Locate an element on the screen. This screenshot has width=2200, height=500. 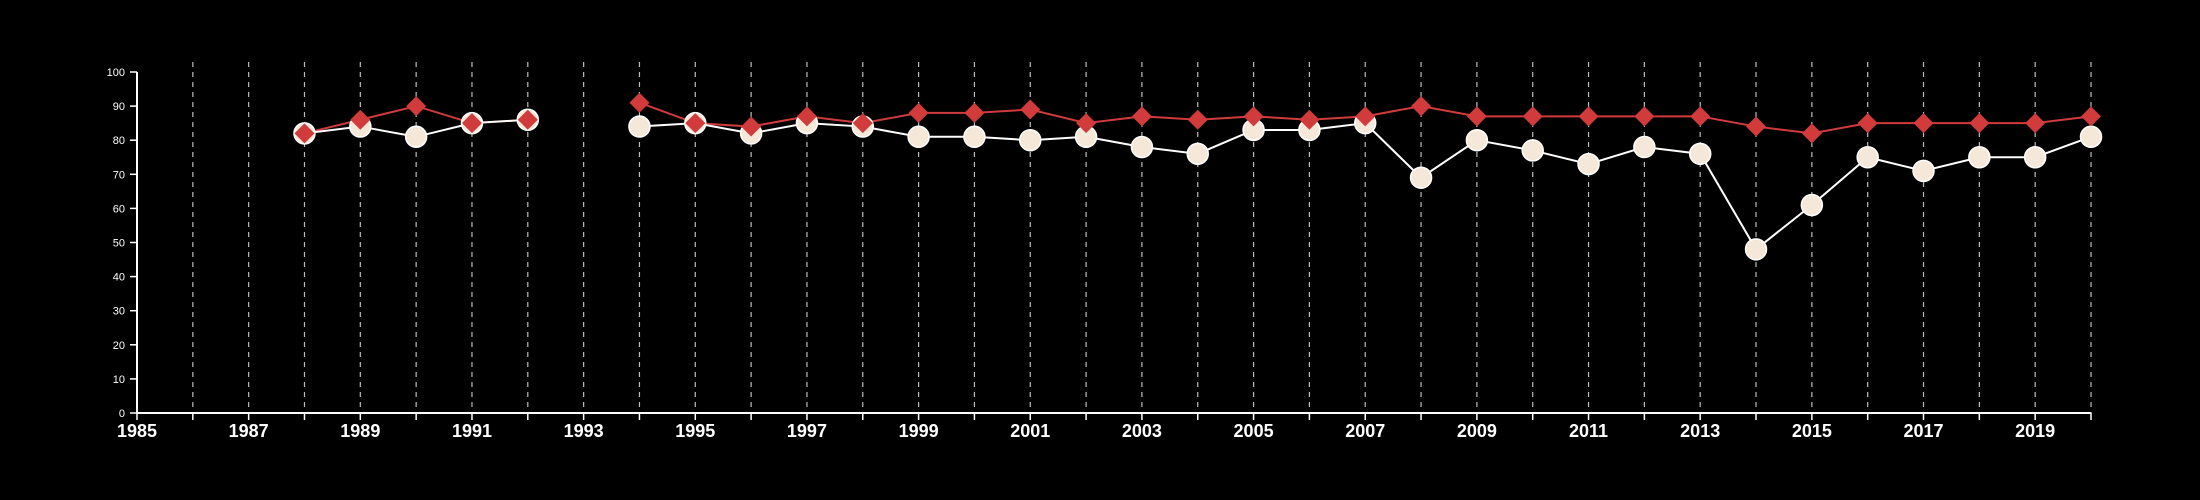
x-tick-label-1989: 1989 is located at coordinates (360, 431).